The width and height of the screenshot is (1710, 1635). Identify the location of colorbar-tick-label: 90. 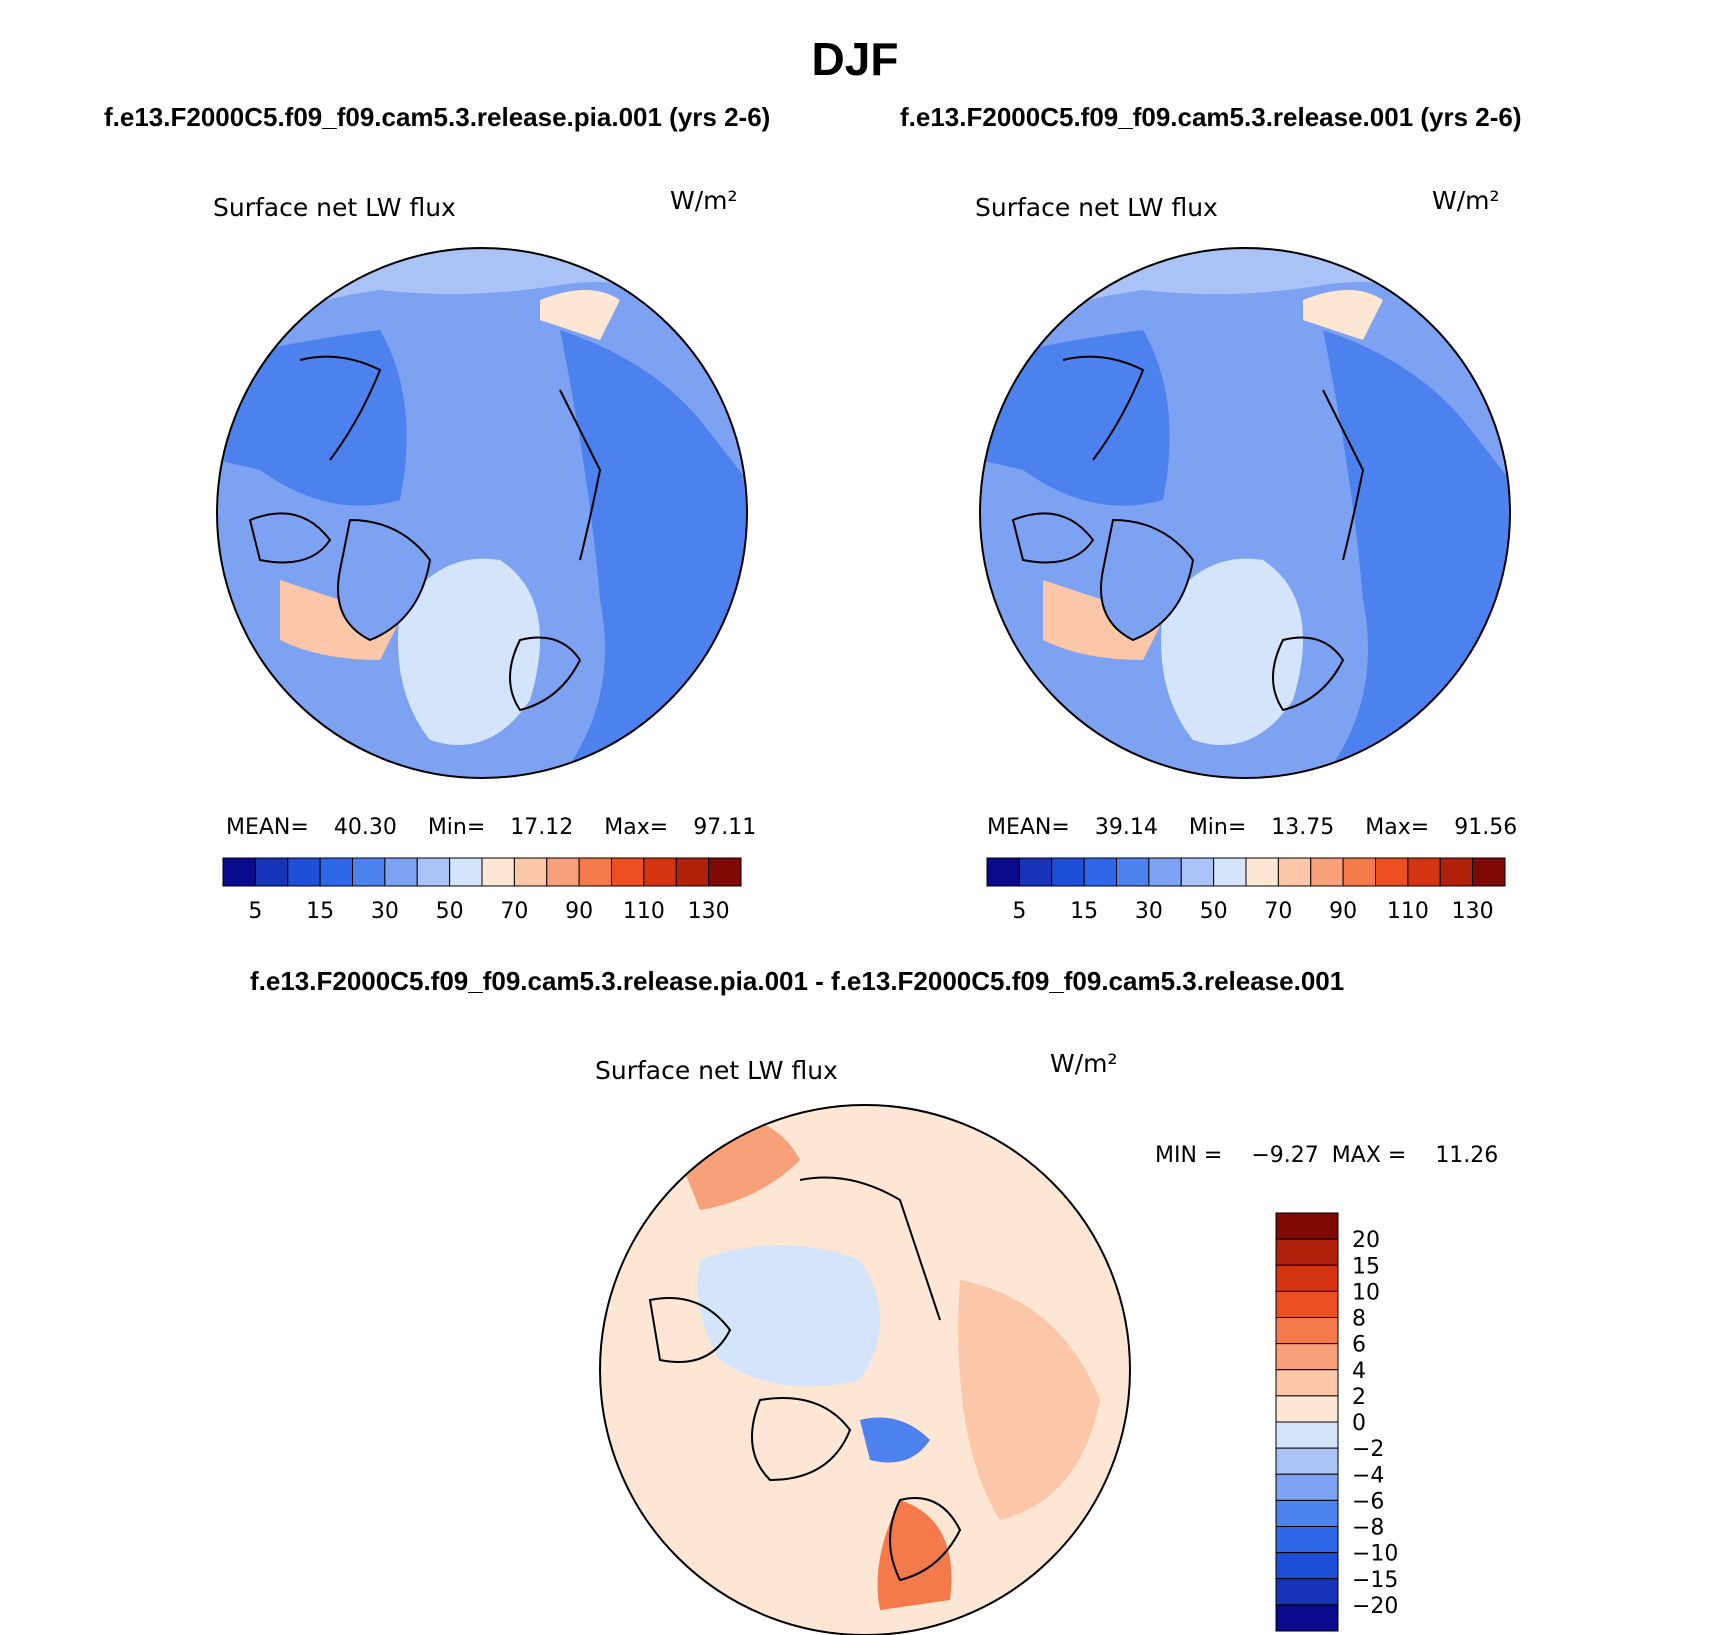
(1343, 911).